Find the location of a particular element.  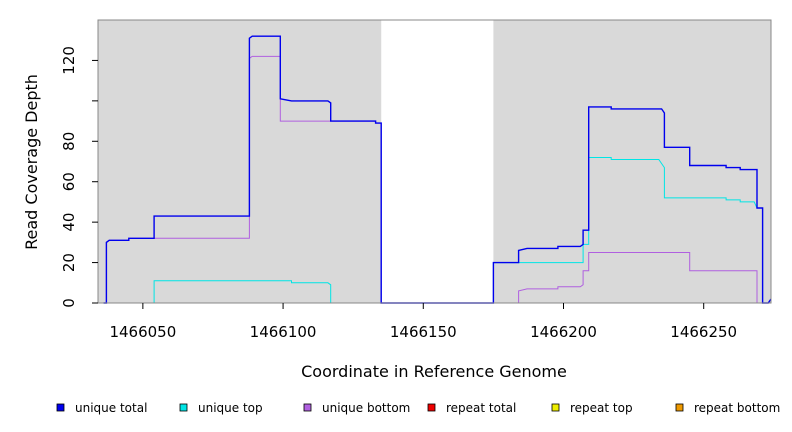

y-tick-label: 80 is located at coordinates (69, 141).